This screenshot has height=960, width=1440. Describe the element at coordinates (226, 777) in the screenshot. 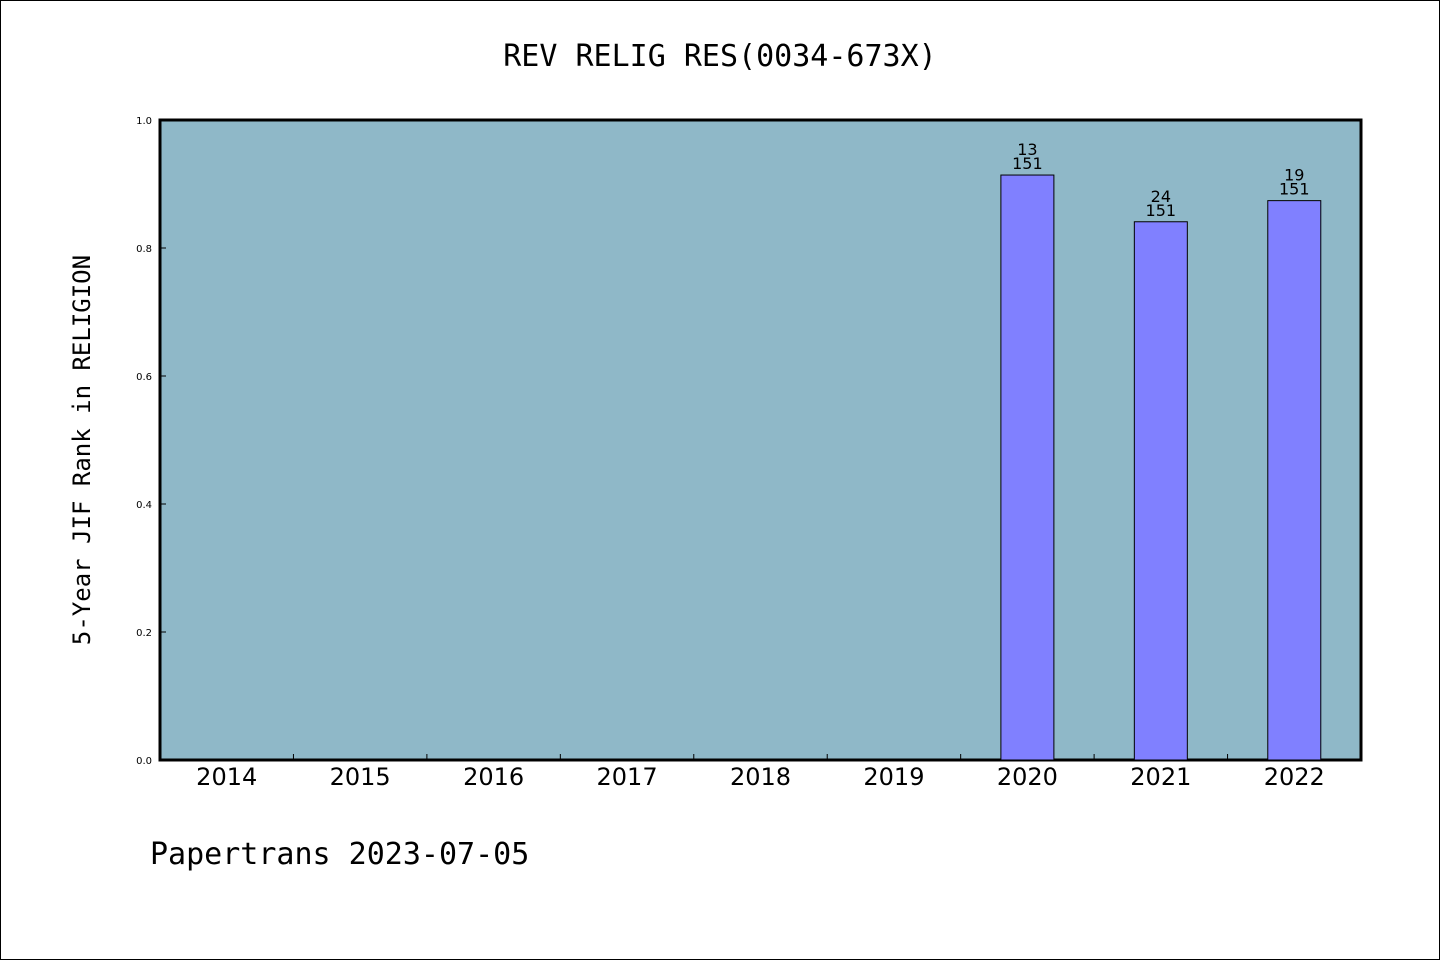

I see `x-tick-label: 2014` at that location.